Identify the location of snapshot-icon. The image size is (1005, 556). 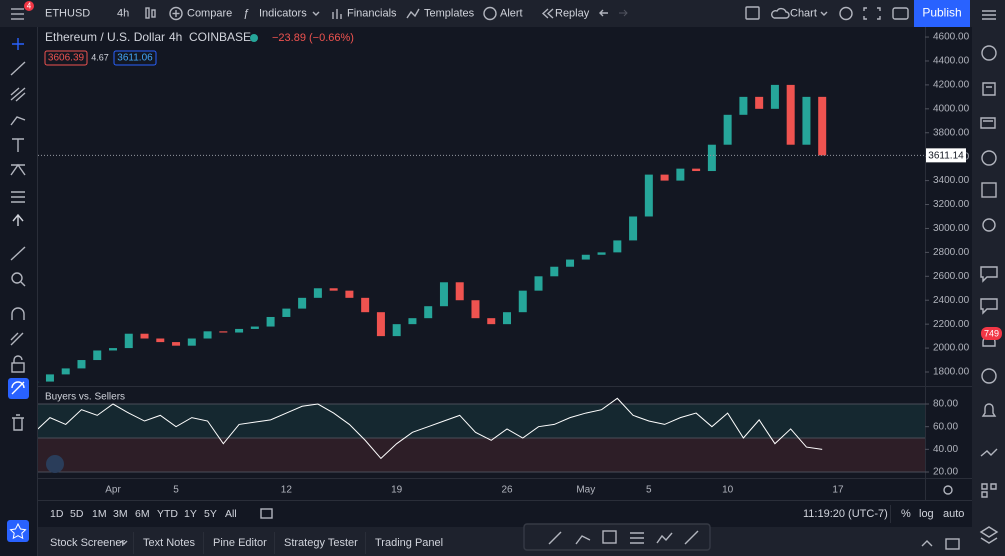
(900, 13).